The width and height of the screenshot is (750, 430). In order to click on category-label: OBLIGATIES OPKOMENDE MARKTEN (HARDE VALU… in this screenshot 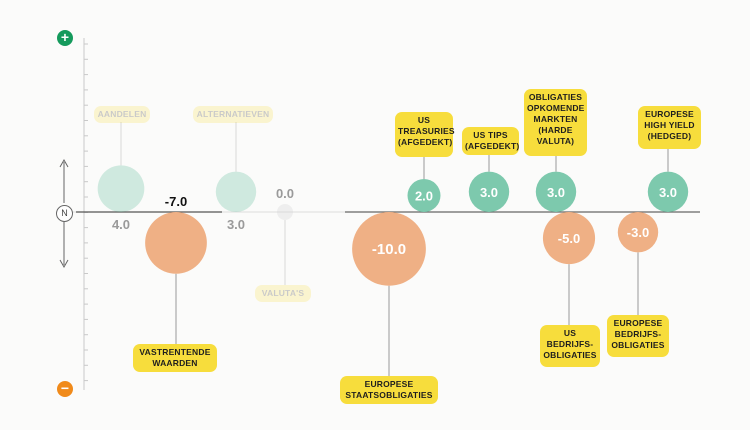, I will do `click(555, 122)`.